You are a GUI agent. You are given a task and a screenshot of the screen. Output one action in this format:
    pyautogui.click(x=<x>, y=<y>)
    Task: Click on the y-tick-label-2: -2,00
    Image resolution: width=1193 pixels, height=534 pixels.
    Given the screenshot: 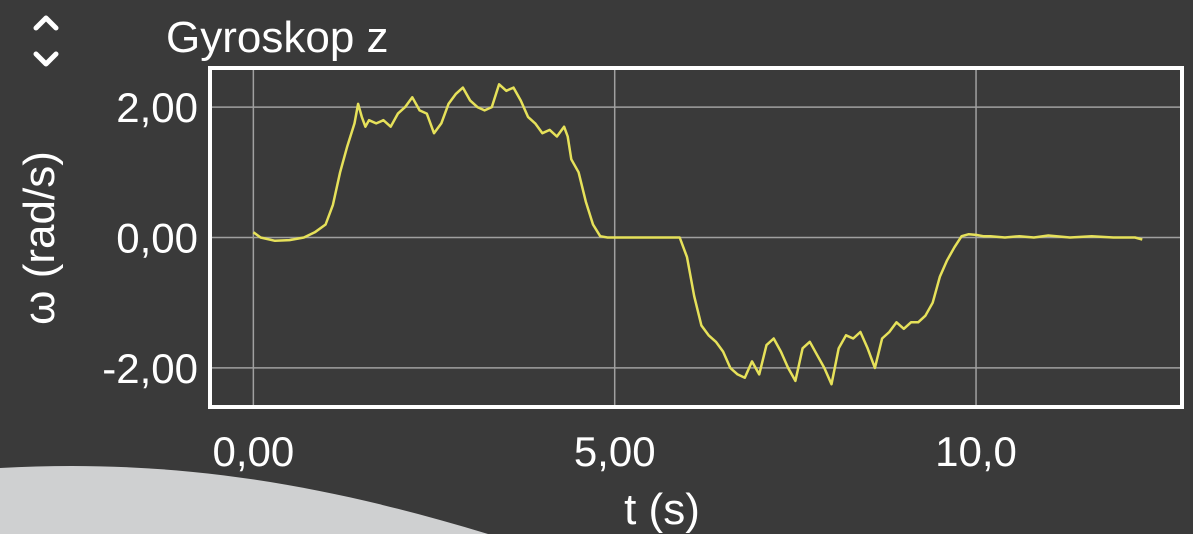 What is the action you would take?
    pyautogui.click(x=150, y=368)
    